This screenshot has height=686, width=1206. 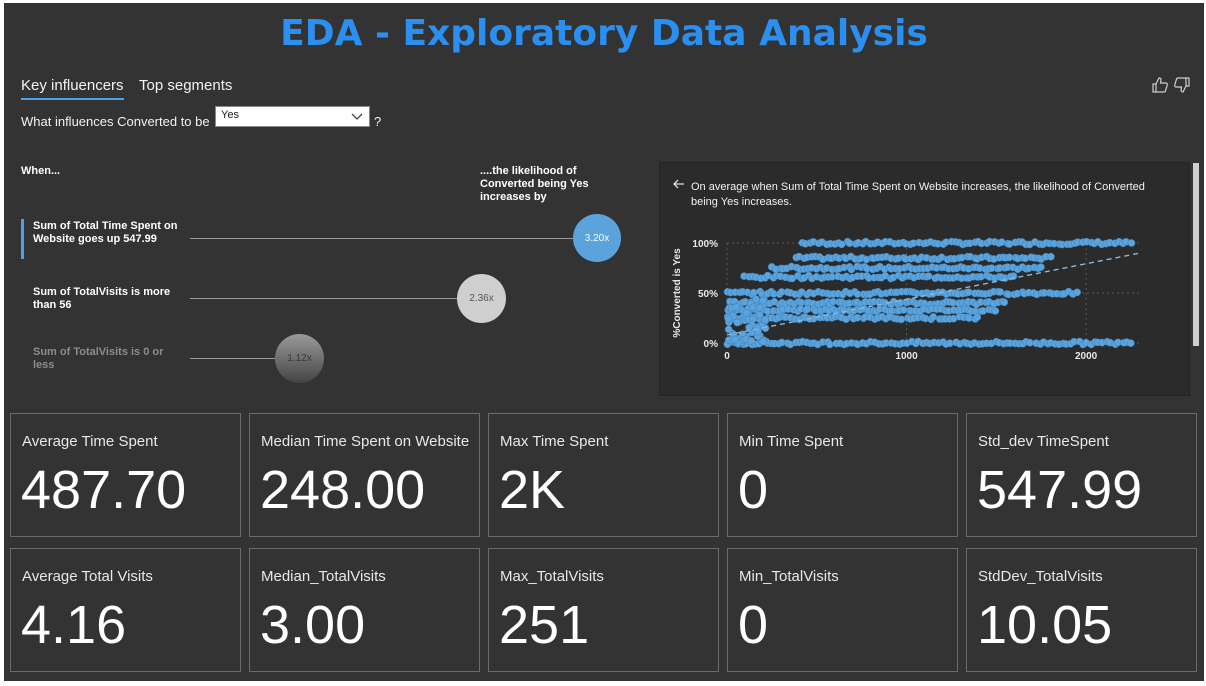 I want to click on selected-influencer-marker, so click(x=22, y=239).